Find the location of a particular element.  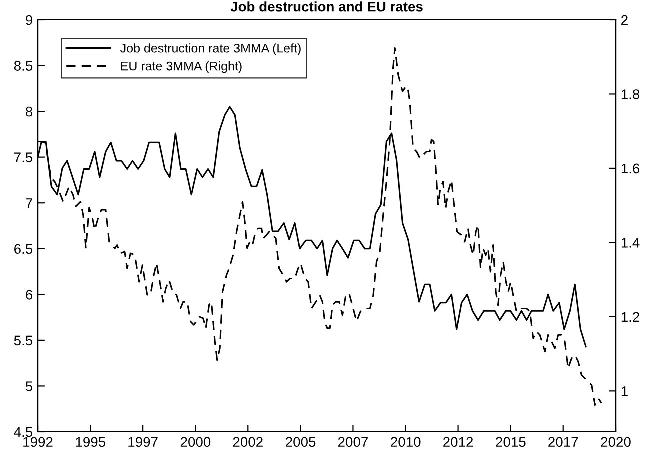

x-tick-label: 2012 is located at coordinates (459, 442).